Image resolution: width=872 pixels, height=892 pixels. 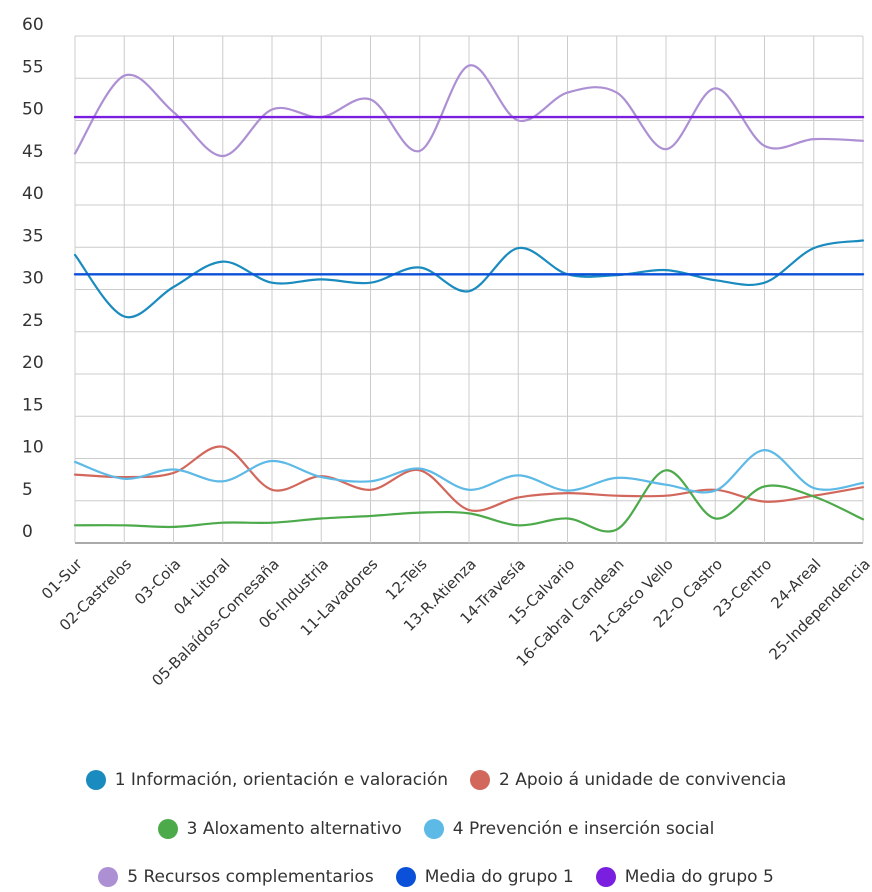 What do you see at coordinates (62, 579) in the screenshot?
I see `x-tick-label: 01-Sur` at bounding box center [62, 579].